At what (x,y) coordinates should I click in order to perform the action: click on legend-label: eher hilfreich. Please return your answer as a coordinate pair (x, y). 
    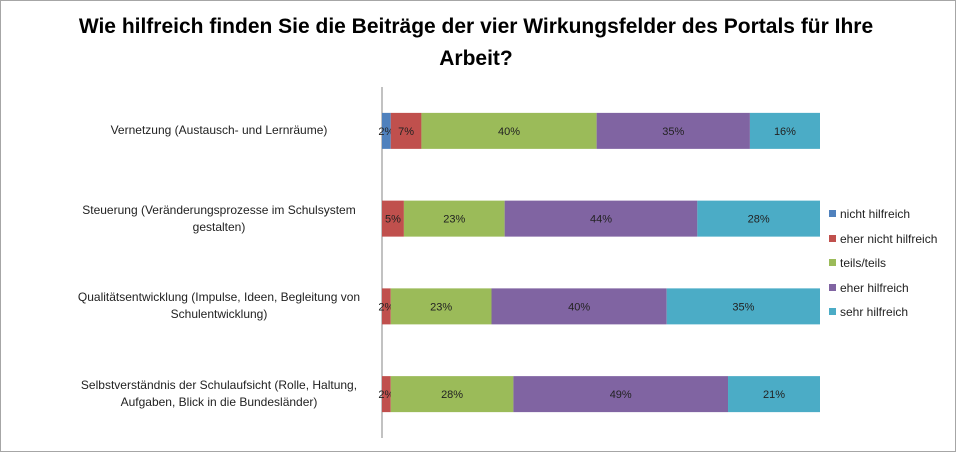
    Looking at the image, I should click on (874, 287).